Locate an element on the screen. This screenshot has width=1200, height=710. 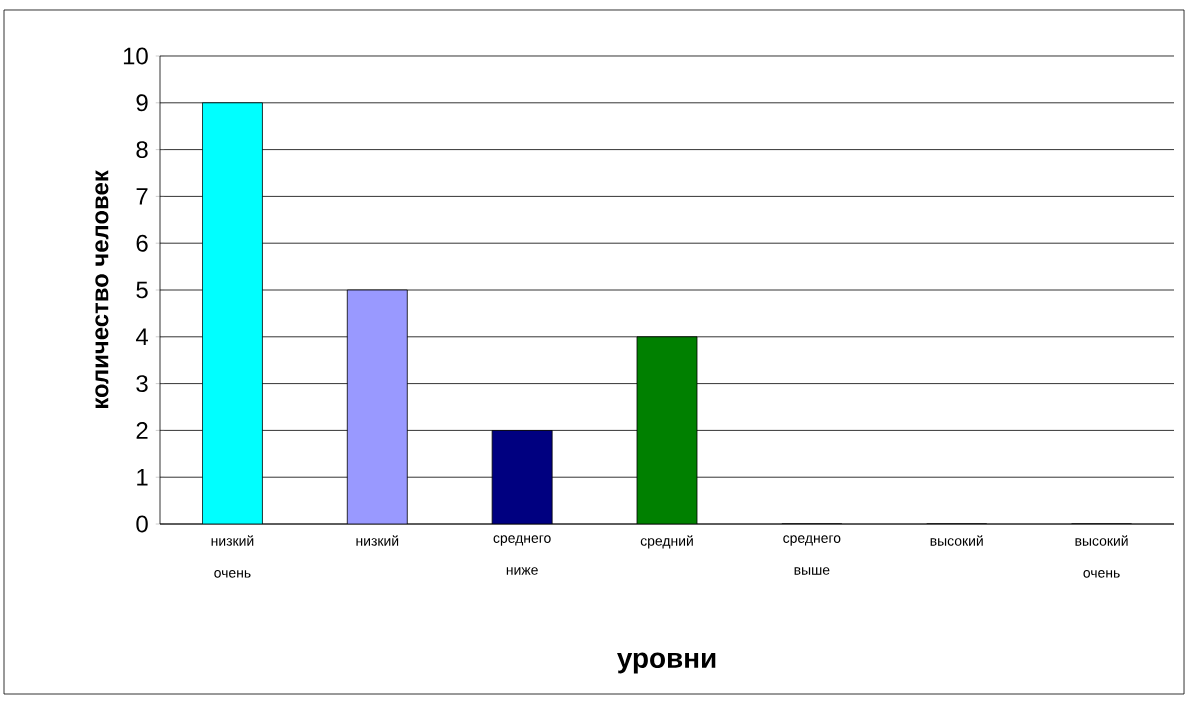
y-tick-label: 2 is located at coordinates (142, 430).